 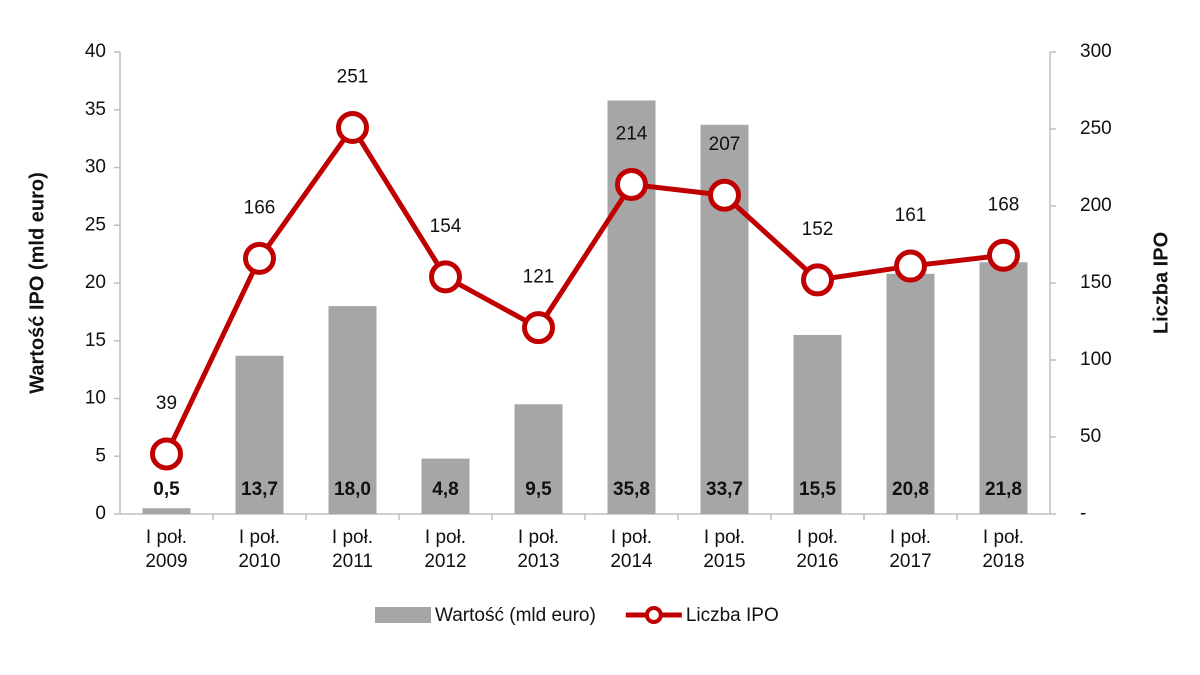 I want to click on x-tick-label: I poł. 2017, so click(x=910, y=549).